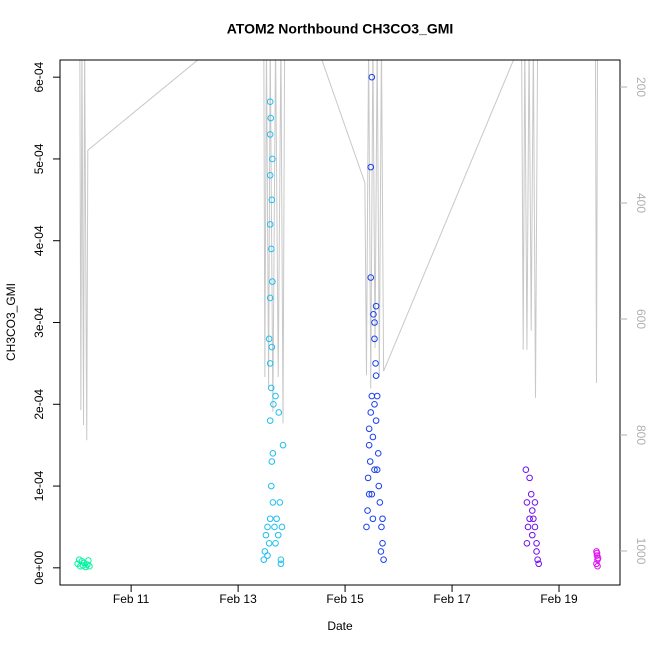  Describe the element at coordinates (641, 435) in the screenshot. I see `y2-tick-label: 800` at that location.